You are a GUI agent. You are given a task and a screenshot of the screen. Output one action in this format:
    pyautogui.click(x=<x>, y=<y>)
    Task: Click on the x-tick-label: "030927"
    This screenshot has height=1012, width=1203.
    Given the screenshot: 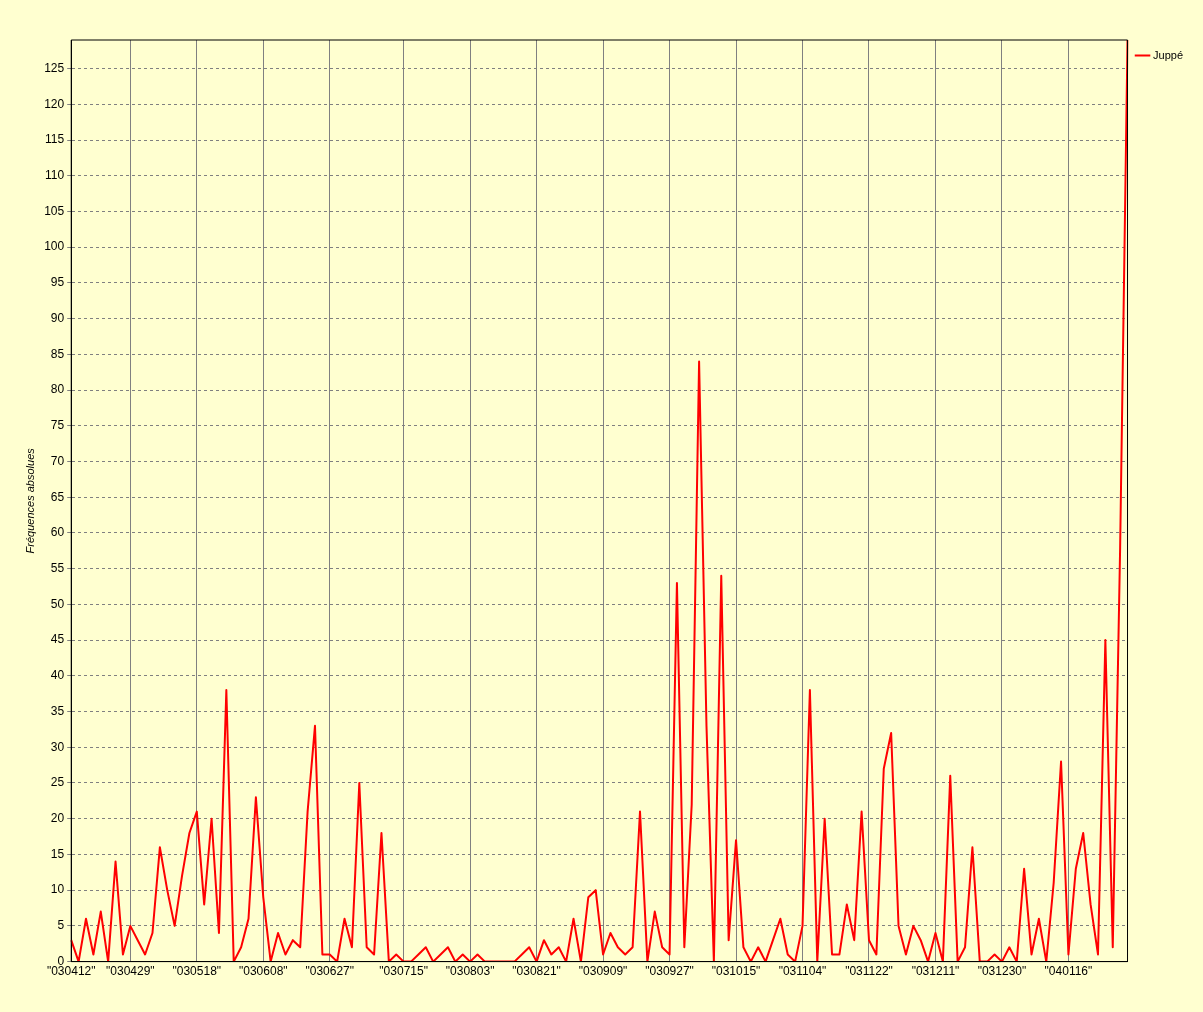 What is the action you would take?
    pyautogui.click(x=669, y=971)
    